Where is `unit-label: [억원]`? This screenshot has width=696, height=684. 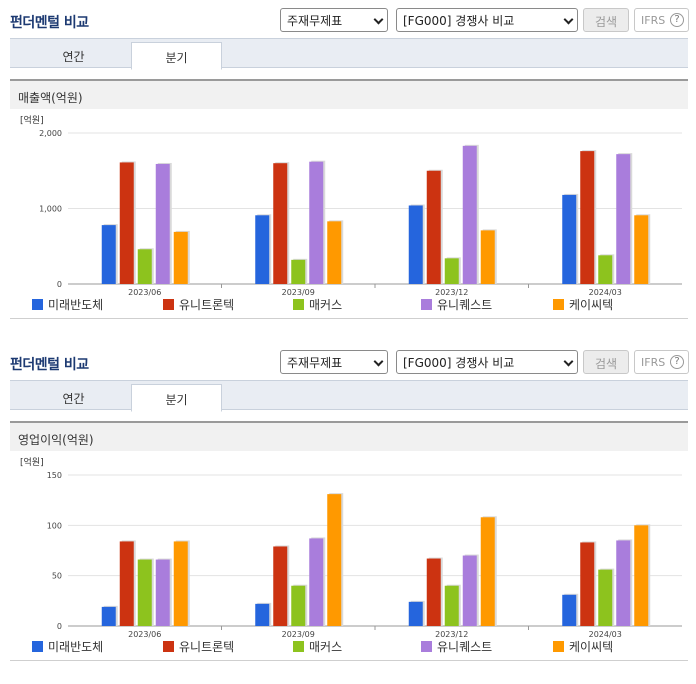 unit-label: [억원] is located at coordinates (32, 462).